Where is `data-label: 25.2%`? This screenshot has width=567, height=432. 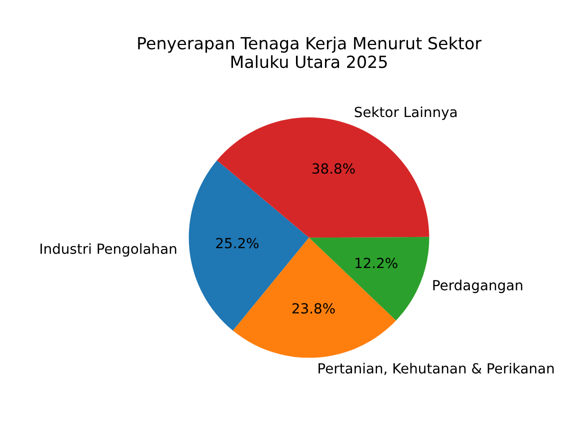
data-label: 25.2% is located at coordinates (237, 243).